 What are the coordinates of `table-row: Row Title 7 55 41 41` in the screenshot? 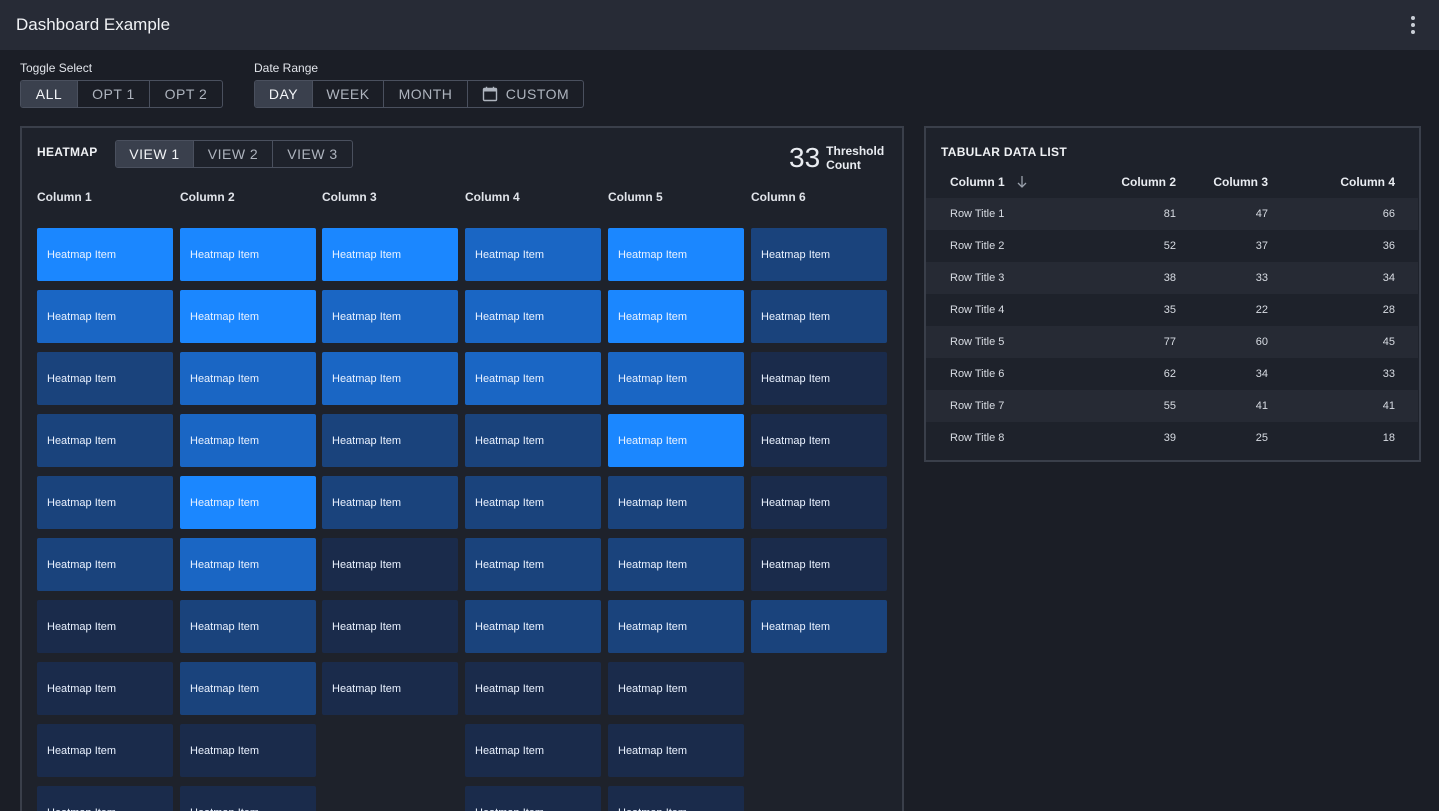 It's located at (1172, 406).